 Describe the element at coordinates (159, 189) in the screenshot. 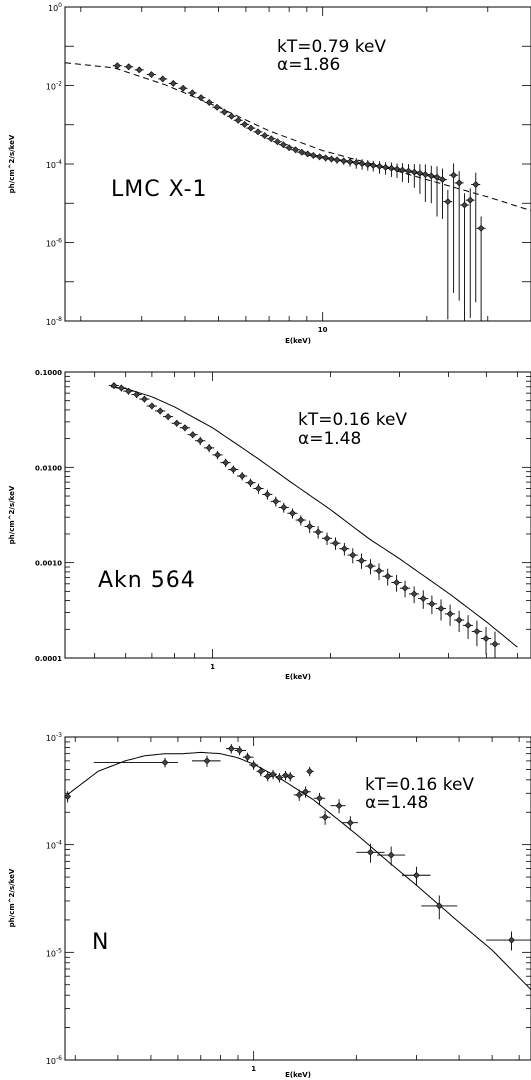

I see `source-label: LMC X-1` at that location.